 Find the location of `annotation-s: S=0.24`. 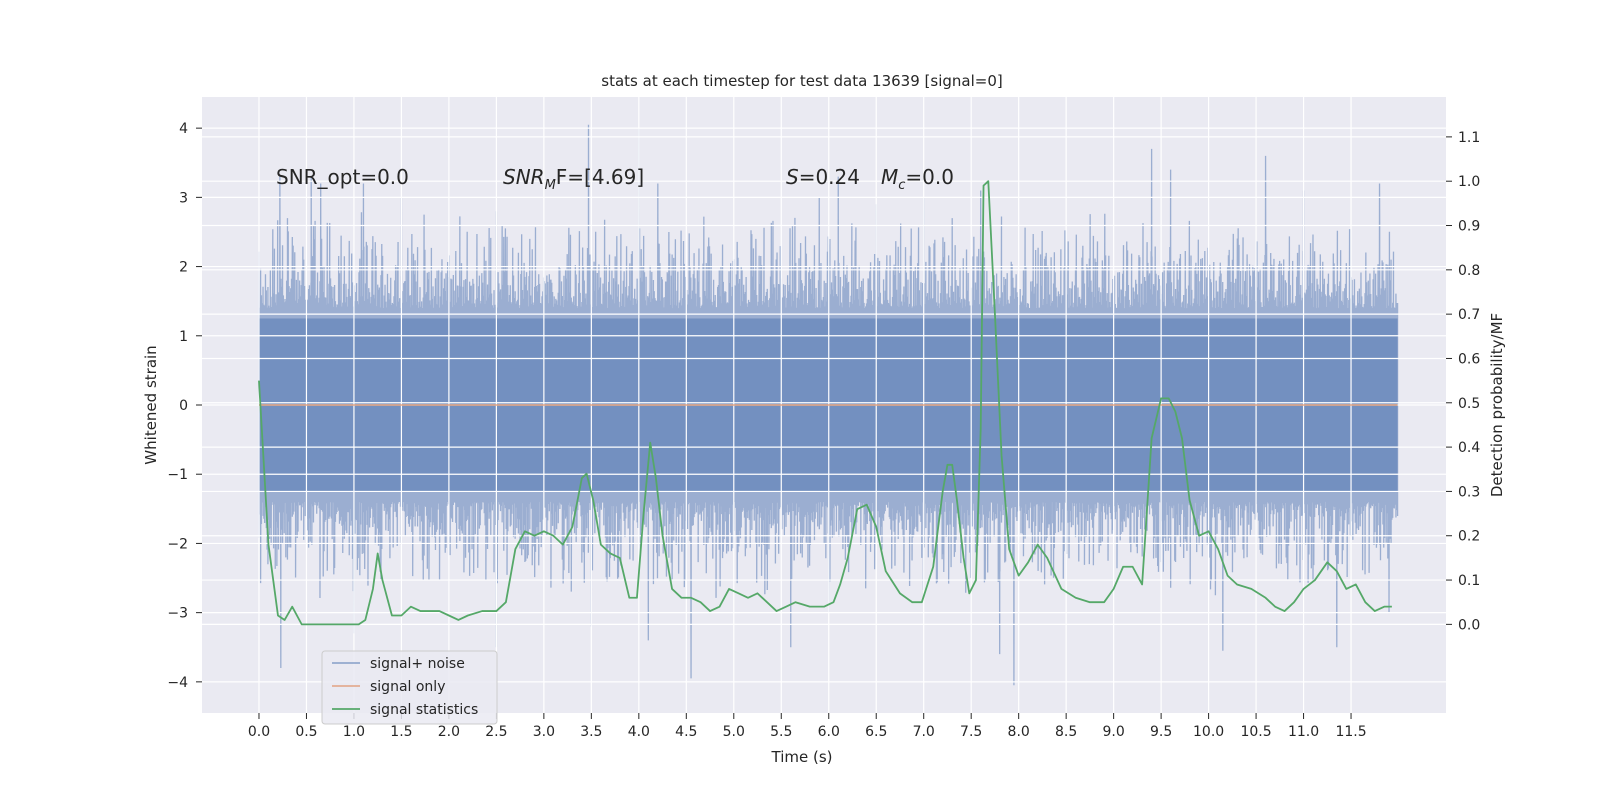

annotation-s: S=0.24 is located at coordinates (823, 177).